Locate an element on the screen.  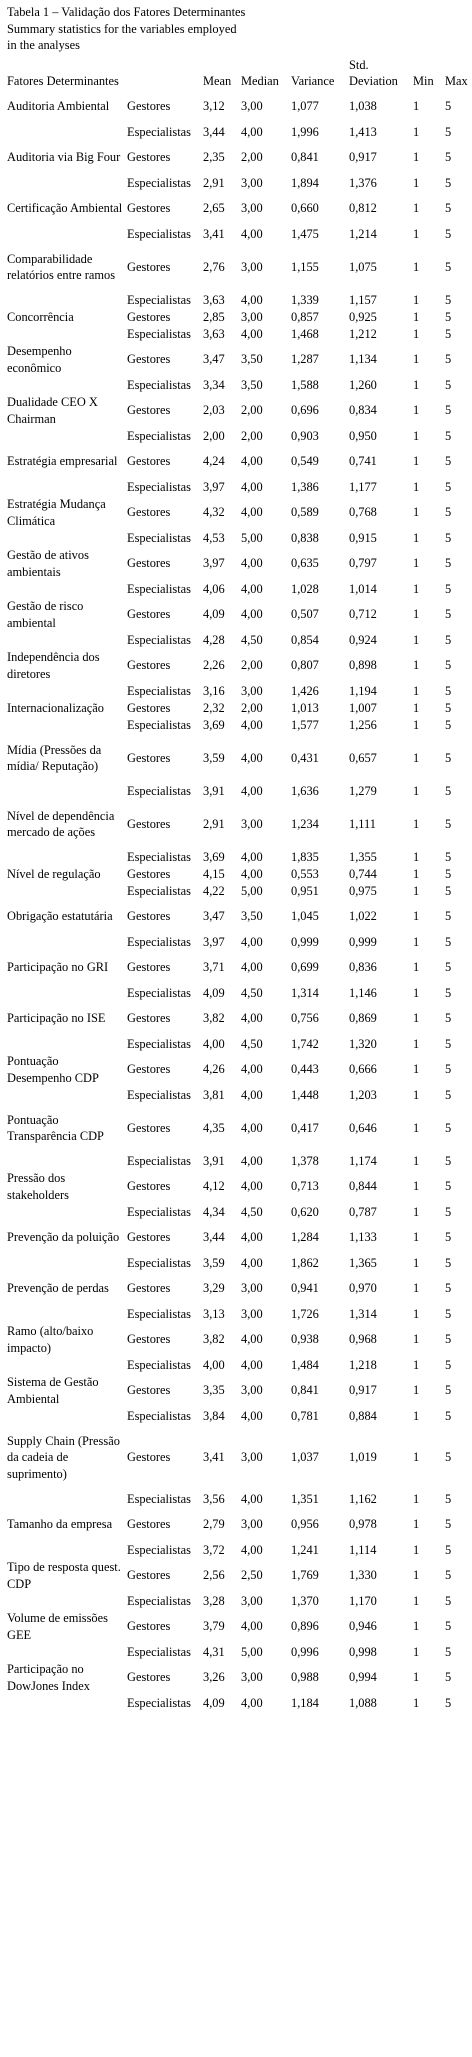
factor-cell: Estratégia empresarial is located at coordinates (62, 461).